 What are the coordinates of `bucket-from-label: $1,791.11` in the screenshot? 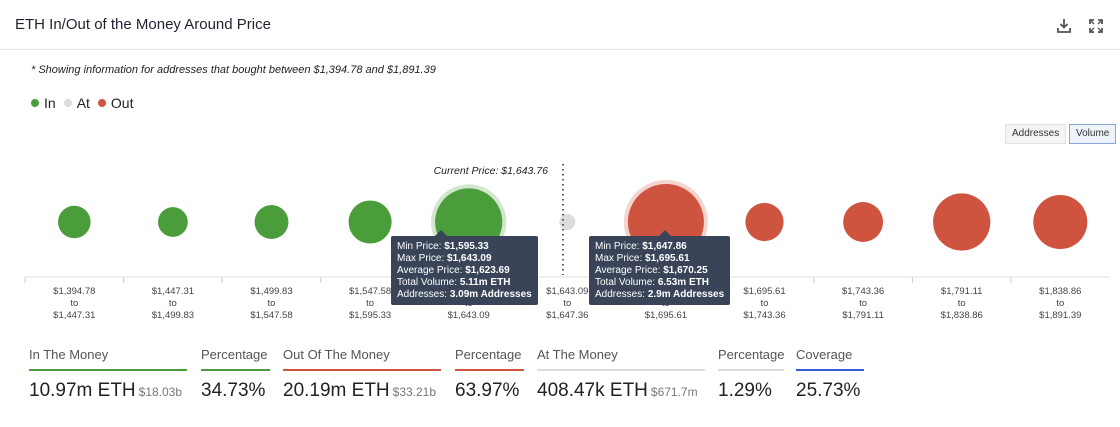 It's located at (962, 291).